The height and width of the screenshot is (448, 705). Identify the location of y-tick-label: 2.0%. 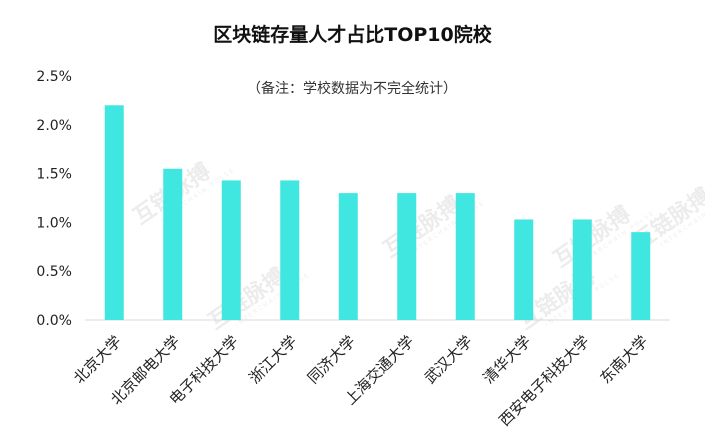
(54, 126).